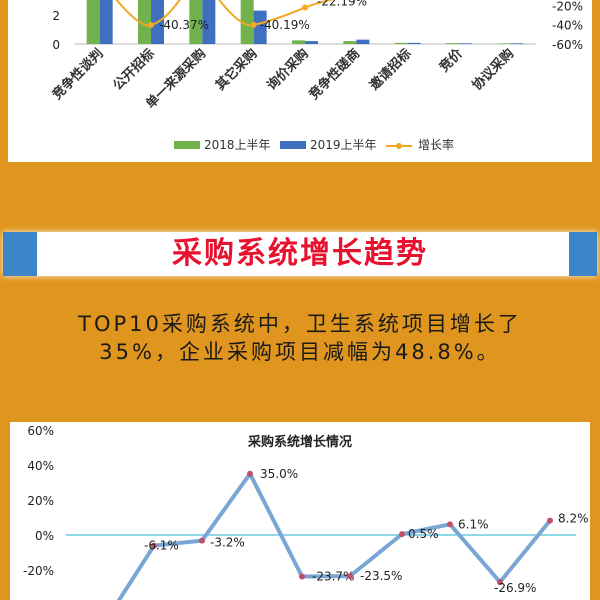 This screenshot has height=600, width=600. Describe the element at coordinates (299, 442) in the screenshot. I see `chart-title: 采购系统增长情况` at that location.